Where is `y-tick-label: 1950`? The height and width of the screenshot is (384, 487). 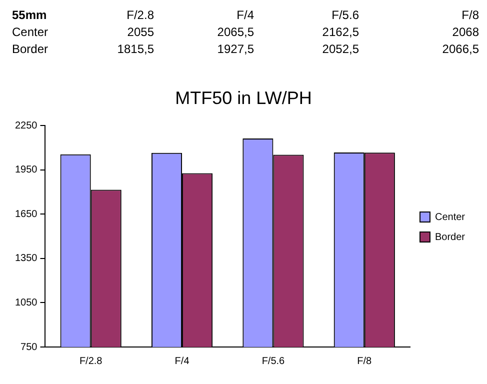
y-tick-label: 1950 is located at coordinates (26, 170).